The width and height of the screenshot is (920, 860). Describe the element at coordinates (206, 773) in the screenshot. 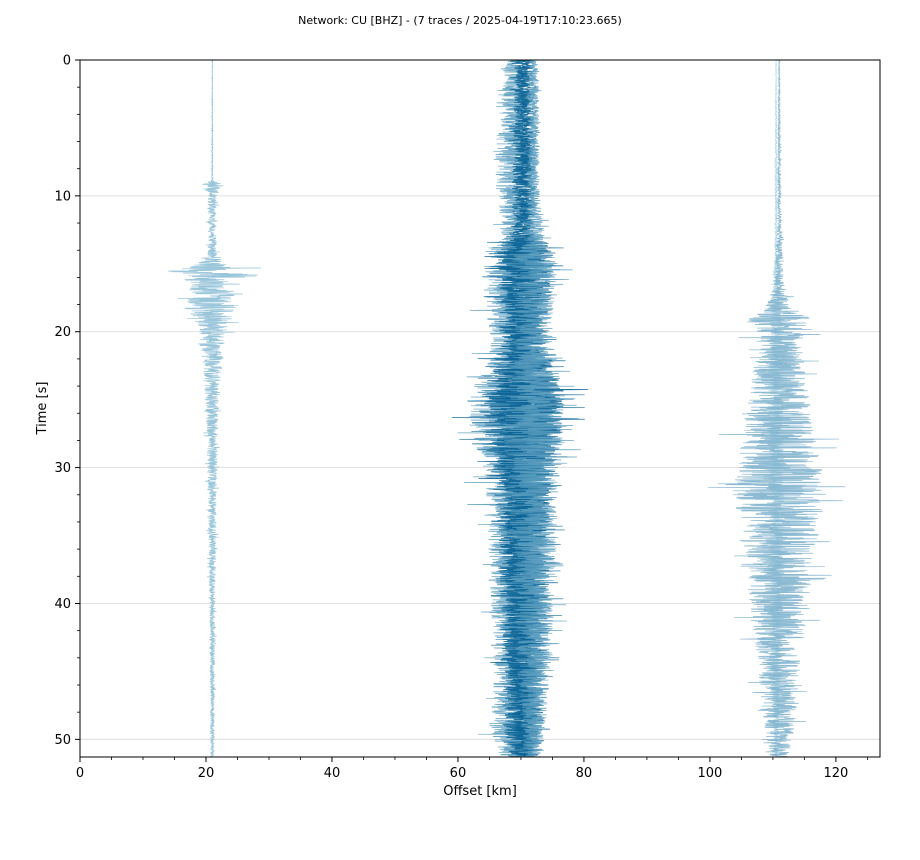

I see `x-tick-label: 20` at that location.